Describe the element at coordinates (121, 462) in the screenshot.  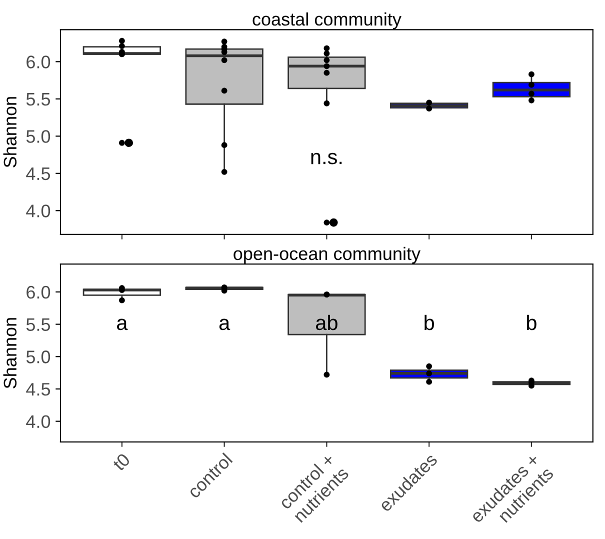
I see `x-tick-label: t0` at that location.